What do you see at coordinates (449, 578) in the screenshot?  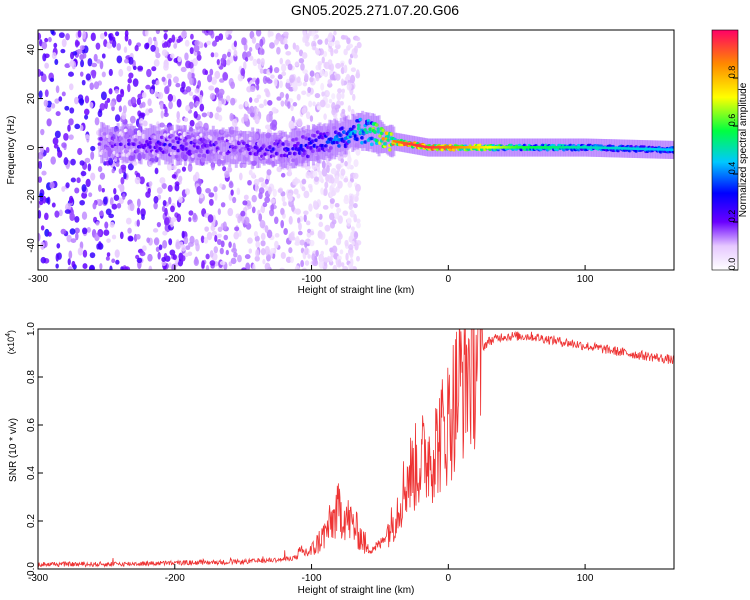 I see `snr-x-tick-label: 0` at bounding box center [449, 578].